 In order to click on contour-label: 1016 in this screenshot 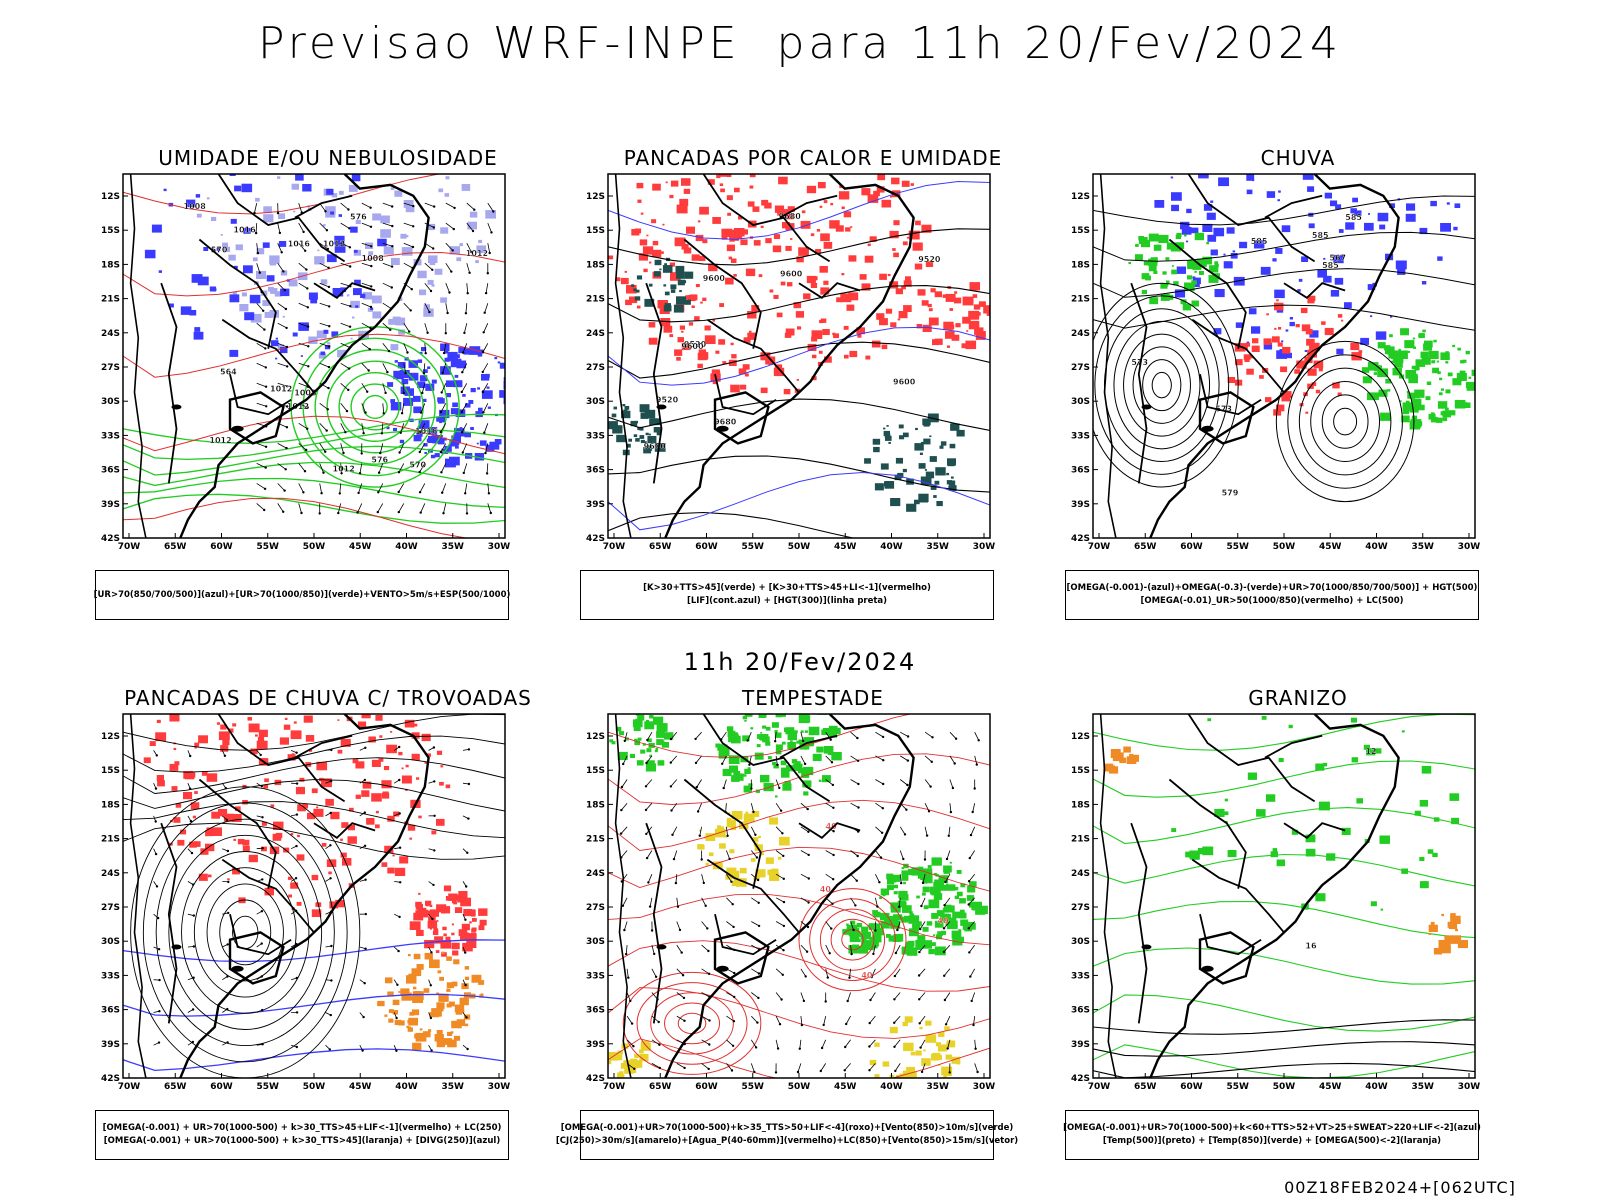, I will do `click(244, 229)`.